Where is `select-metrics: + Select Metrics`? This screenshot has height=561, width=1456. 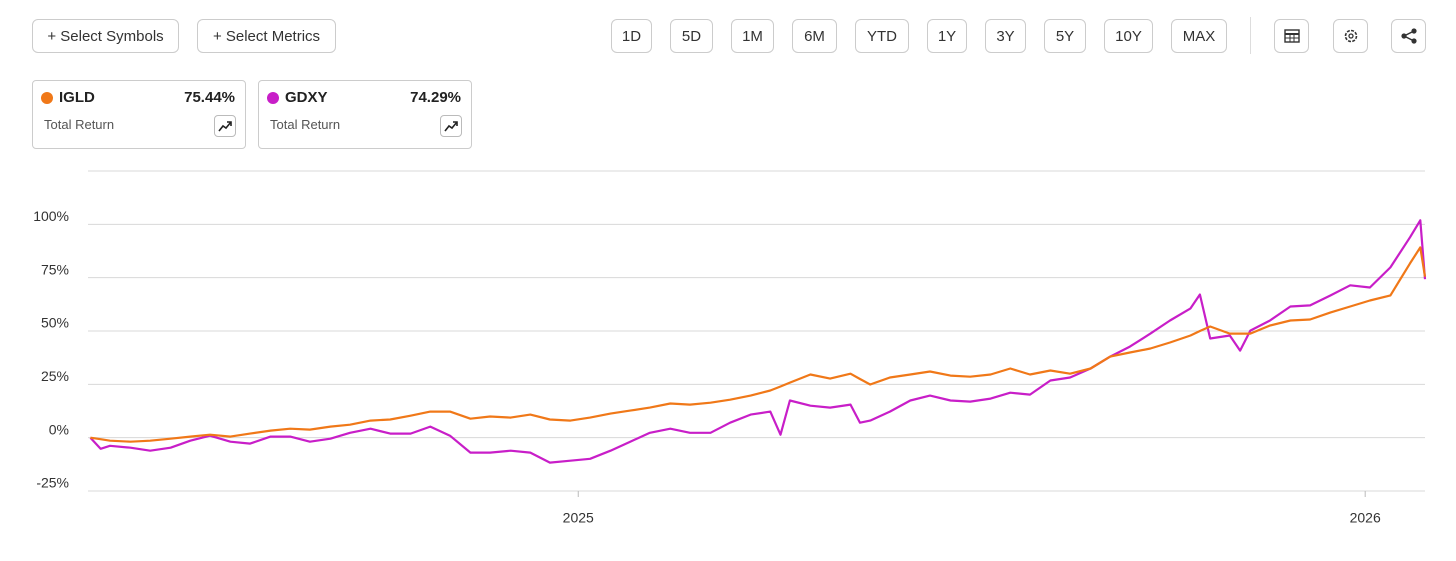
select-metrics: + Select Metrics is located at coordinates (266, 36).